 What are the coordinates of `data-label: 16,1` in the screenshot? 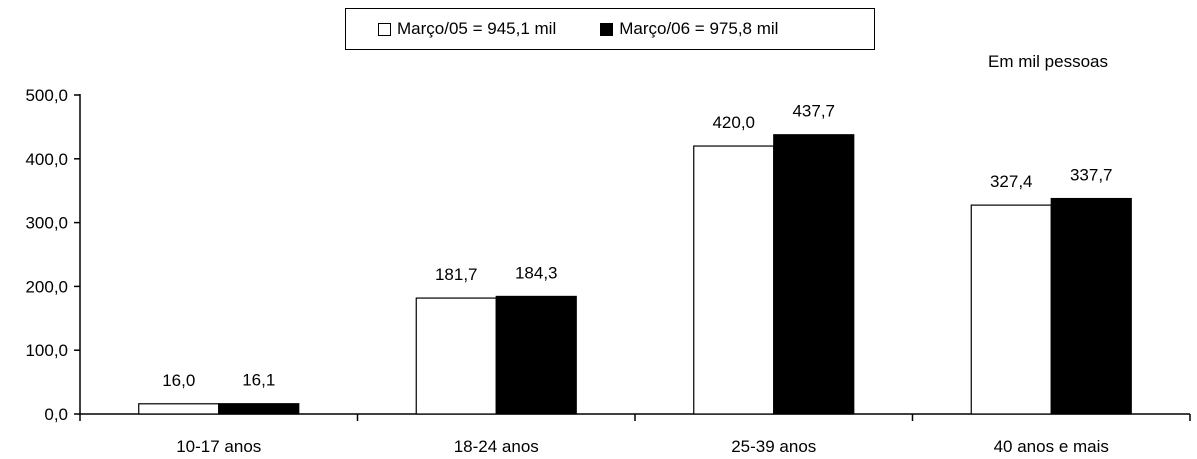 It's located at (258, 380).